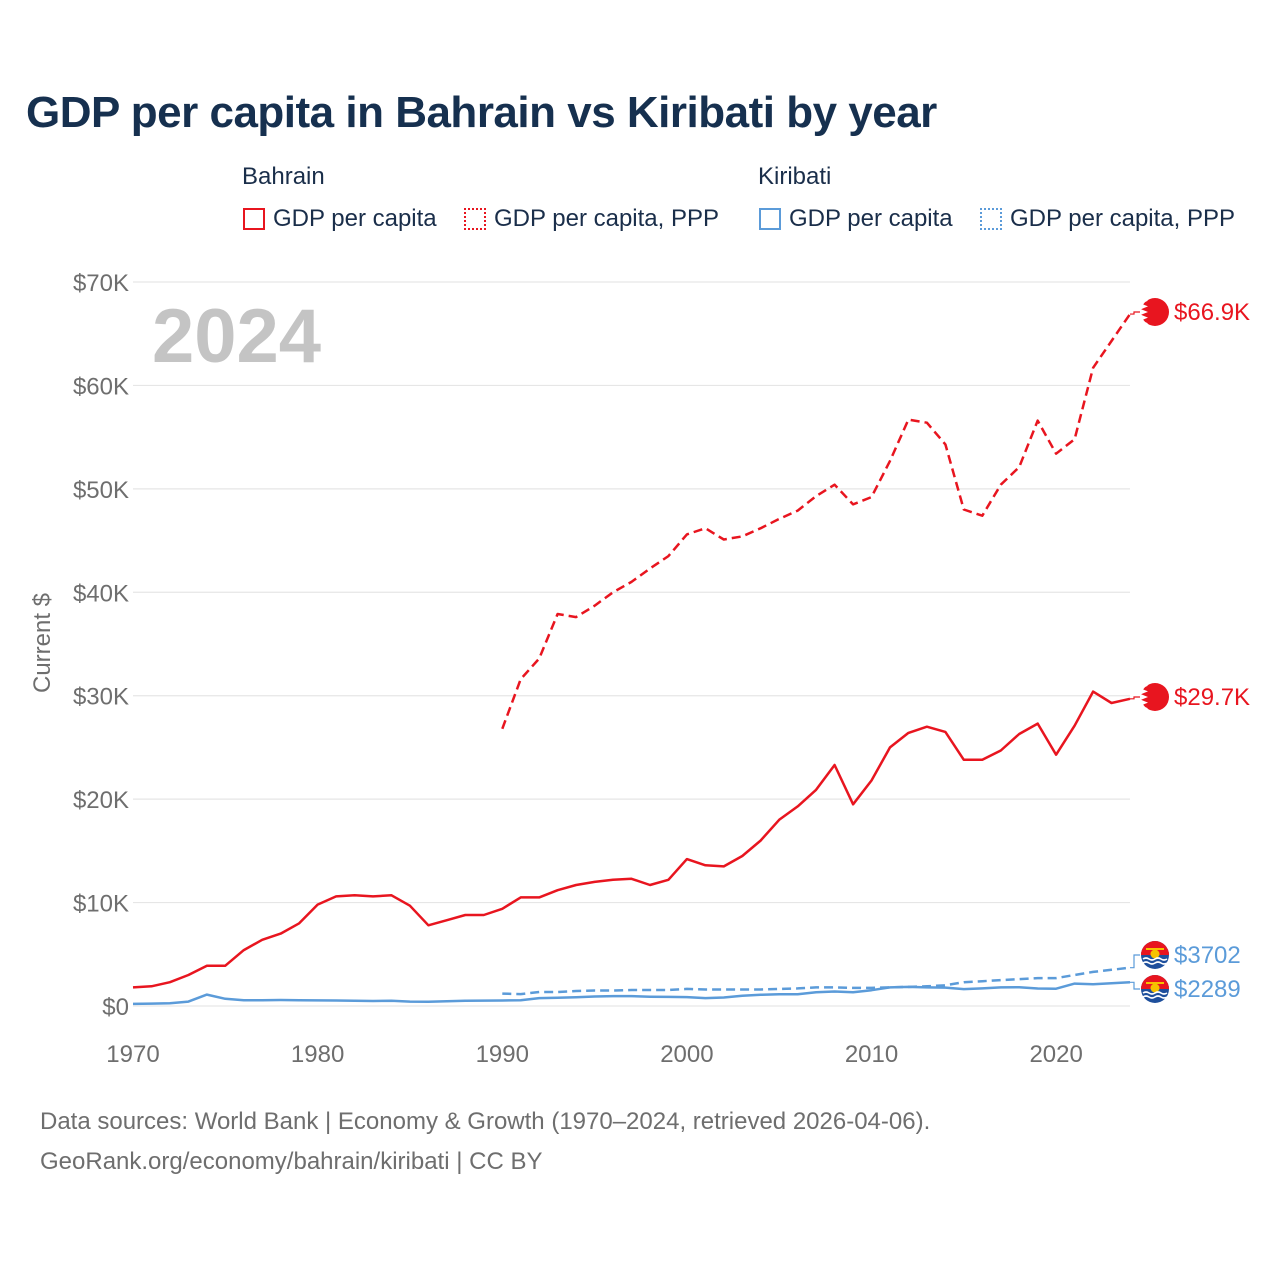 The height and width of the screenshot is (1280, 1280). What do you see at coordinates (591, 219) in the screenshot?
I see `legend-item-bahrain-ppp: GDP per capita, PPP` at bounding box center [591, 219].